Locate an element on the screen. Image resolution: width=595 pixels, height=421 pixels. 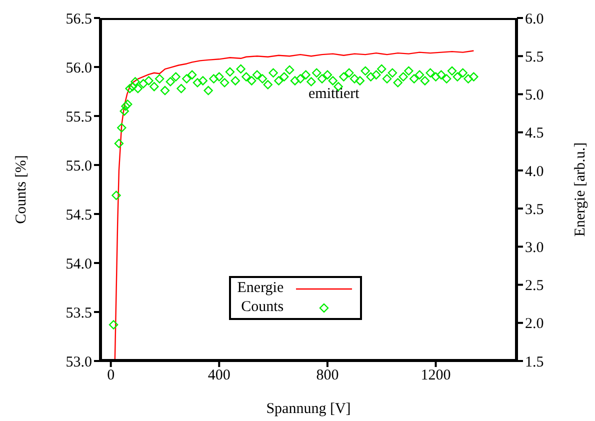
y-tick-label: 55.5 is located at coordinates (79, 117).